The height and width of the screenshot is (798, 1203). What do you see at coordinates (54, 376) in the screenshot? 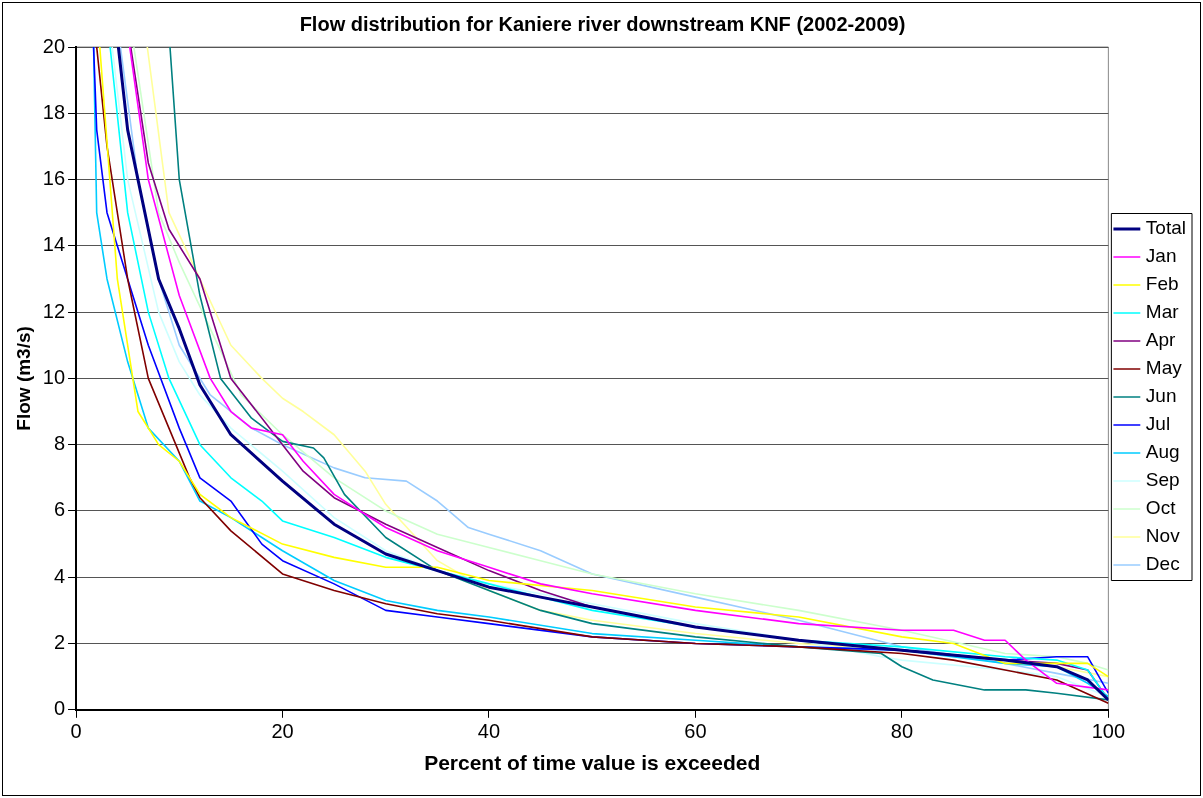
I see `y-tick-label: 10` at bounding box center [54, 376].